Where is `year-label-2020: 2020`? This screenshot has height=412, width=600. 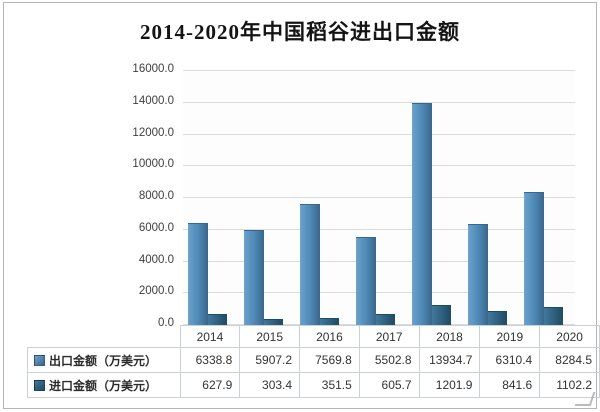
year-label-2020: 2020 is located at coordinates (569, 336).